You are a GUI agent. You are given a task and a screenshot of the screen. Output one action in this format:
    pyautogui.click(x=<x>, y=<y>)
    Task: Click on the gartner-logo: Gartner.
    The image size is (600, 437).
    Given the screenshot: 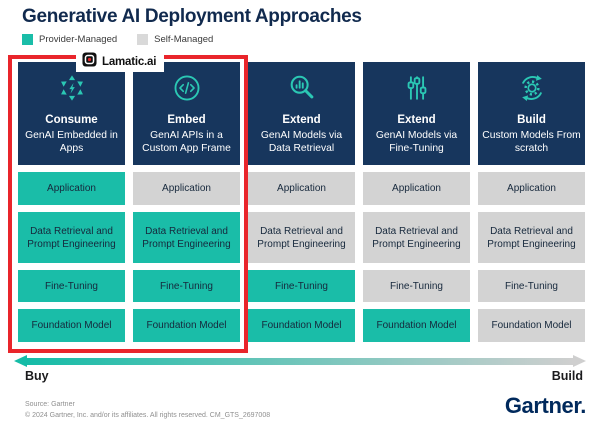 What is the action you would take?
    pyautogui.click(x=545, y=405)
    